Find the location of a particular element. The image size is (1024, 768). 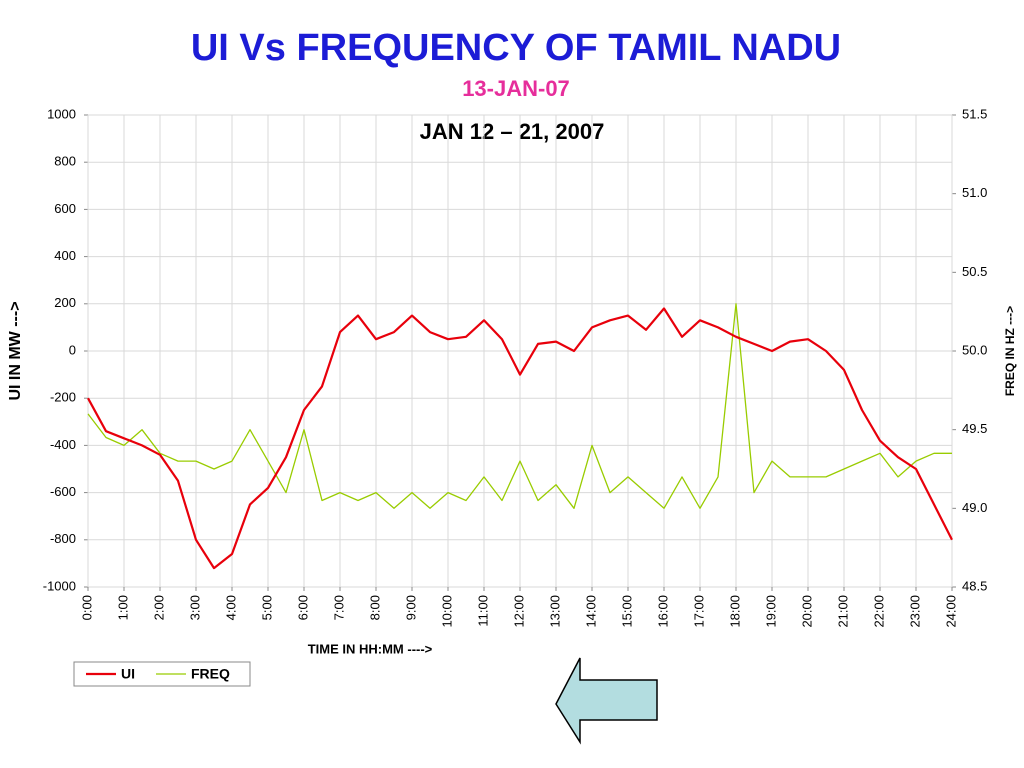

chart-title: UI Vs FREQUENCY OF TAMIL NADU is located at coordinates (516, 48).